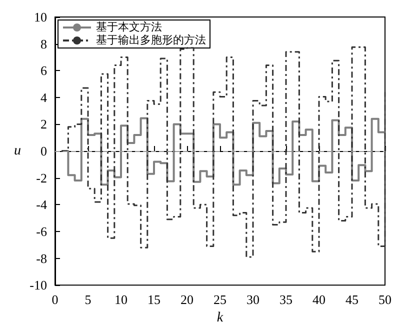 This screenshot has height=330, width=409. What do you see at coordinates (43, 151) in the screenshot?
I see `y-tick-label: 0` at bounding box center [43, 151].